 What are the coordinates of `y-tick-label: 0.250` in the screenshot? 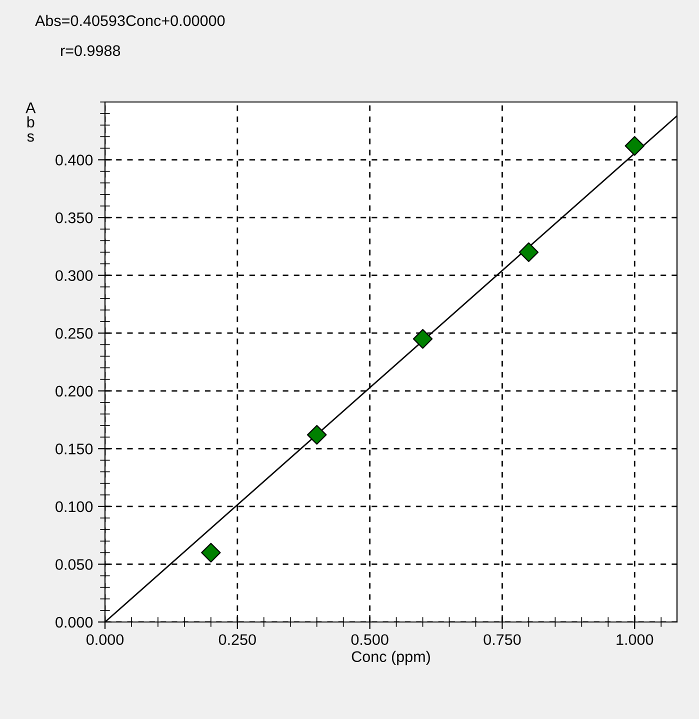 It's located at (74, 333).